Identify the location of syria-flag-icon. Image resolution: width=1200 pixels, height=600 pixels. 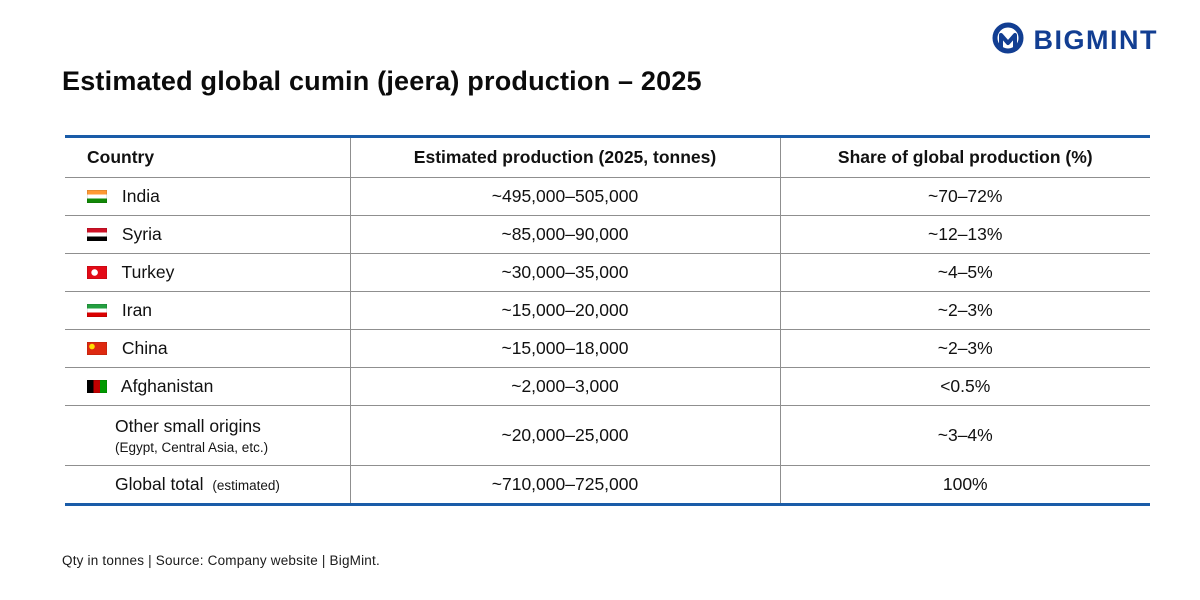
(97, 234).